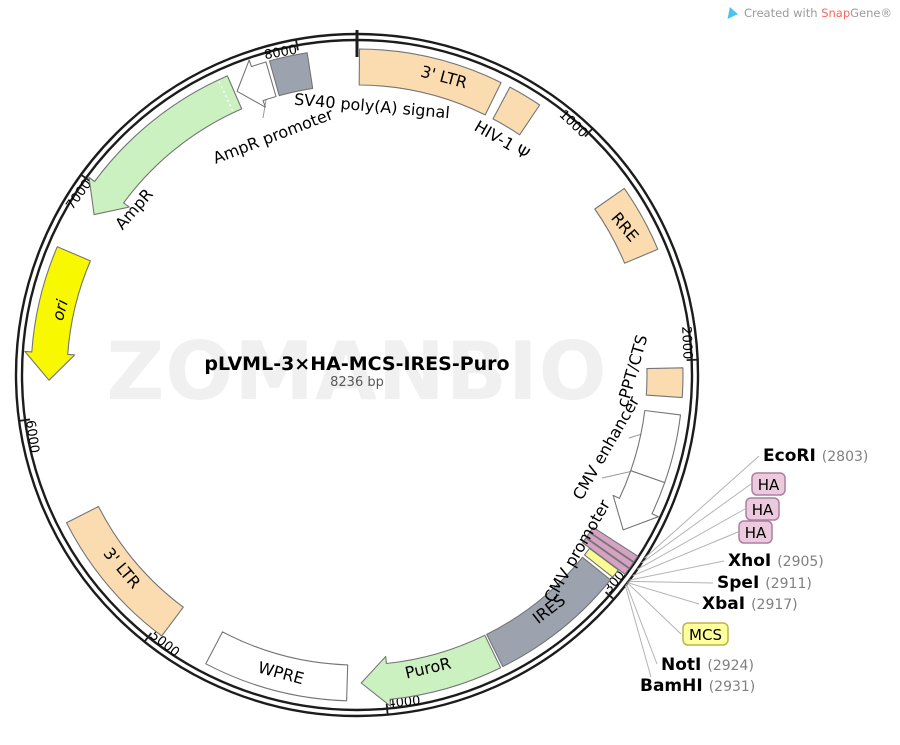 The width and height of the screenshot is (900, 745). Describe the element at coordinates (677, 570) in the screenshot. I see `callout-line-xhoi` at that location.